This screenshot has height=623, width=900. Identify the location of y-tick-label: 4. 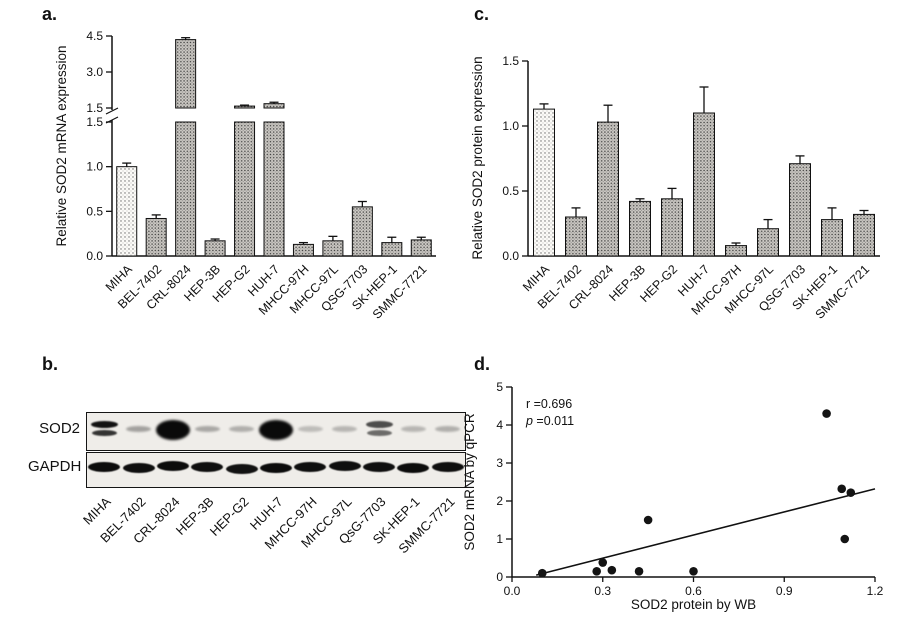
(499, 425).